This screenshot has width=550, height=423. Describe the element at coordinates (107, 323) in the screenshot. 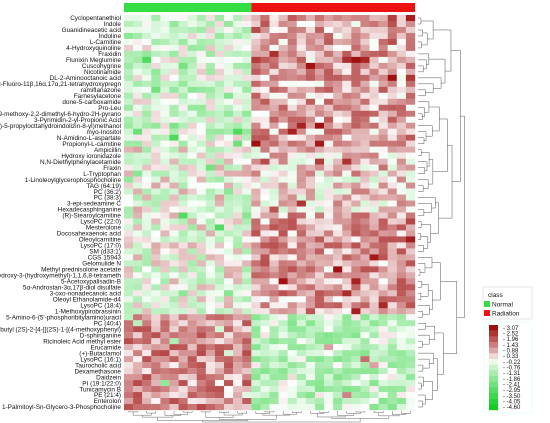

I see `row-label: PC (40:4)` at that location.